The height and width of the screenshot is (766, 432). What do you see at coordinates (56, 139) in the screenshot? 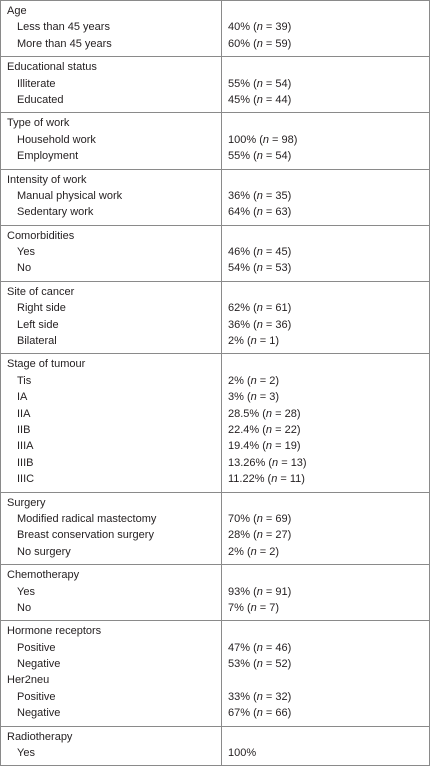
I see `row-label: Household work` at bounding box center [56, 139].